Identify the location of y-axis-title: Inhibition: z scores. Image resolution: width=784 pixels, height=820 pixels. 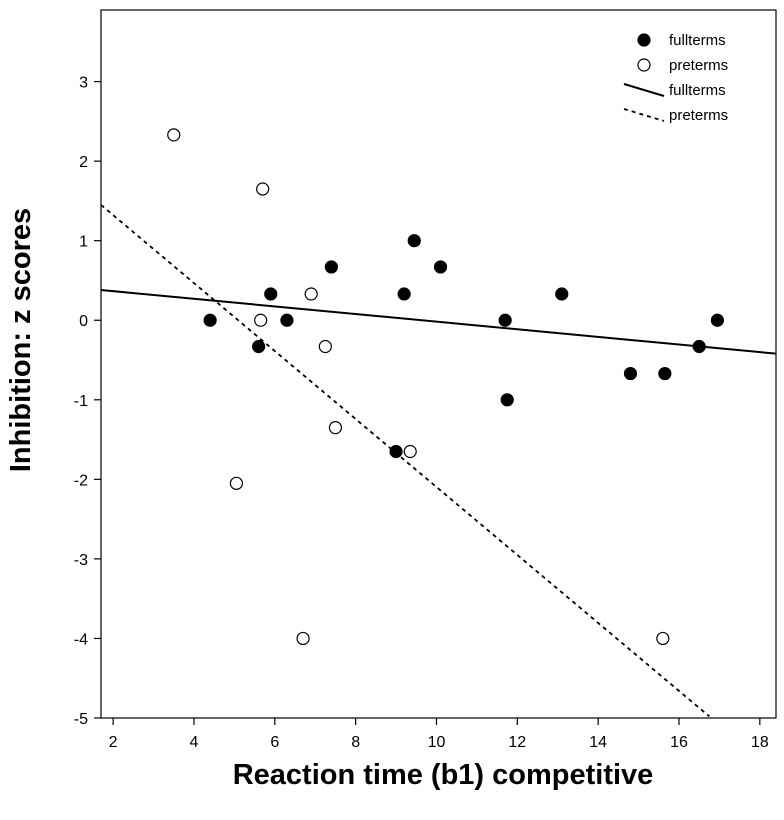
(21, 340).